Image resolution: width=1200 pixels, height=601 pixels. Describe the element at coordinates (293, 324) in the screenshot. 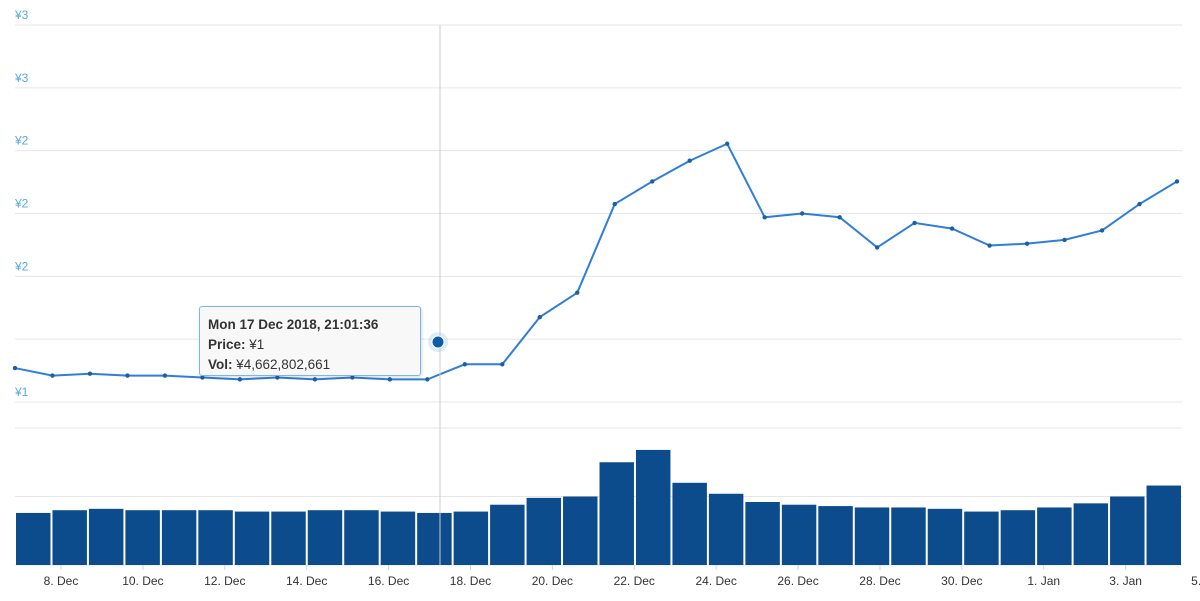

I see `tooltip-date: Mon 17 Dec 2018, 21:01:36` at that location.